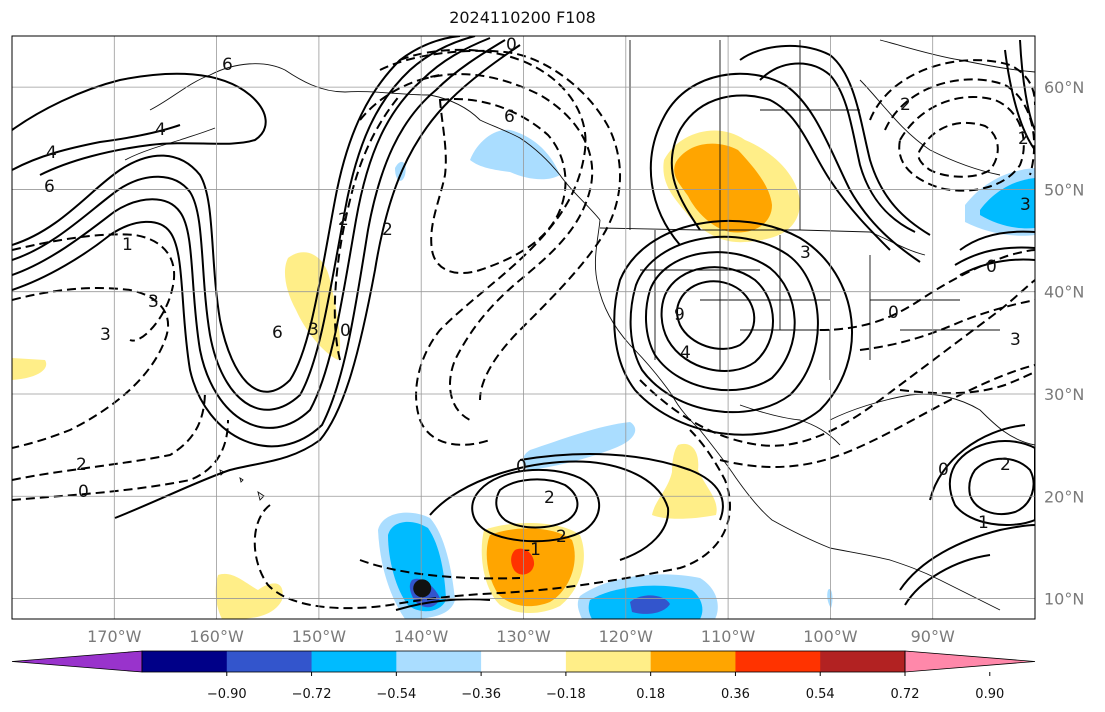  I want to click on map-title: 2024110200 F108, so click(522, 17).